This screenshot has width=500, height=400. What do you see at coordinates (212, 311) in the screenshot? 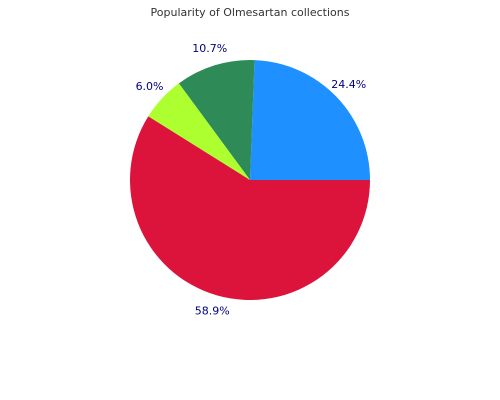
I see `slice-label: 58.9%` at bounding box center [212, 311].